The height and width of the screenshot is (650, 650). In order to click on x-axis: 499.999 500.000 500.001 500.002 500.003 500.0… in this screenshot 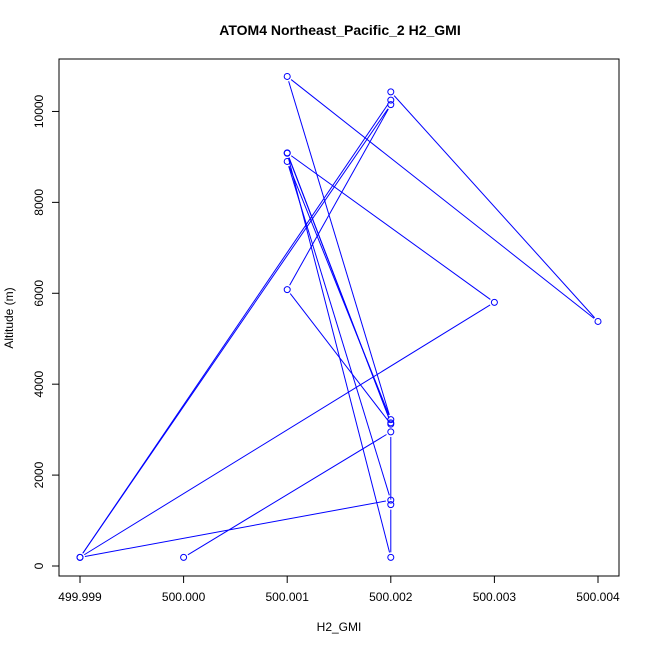, I will do `click(339, 590)`.